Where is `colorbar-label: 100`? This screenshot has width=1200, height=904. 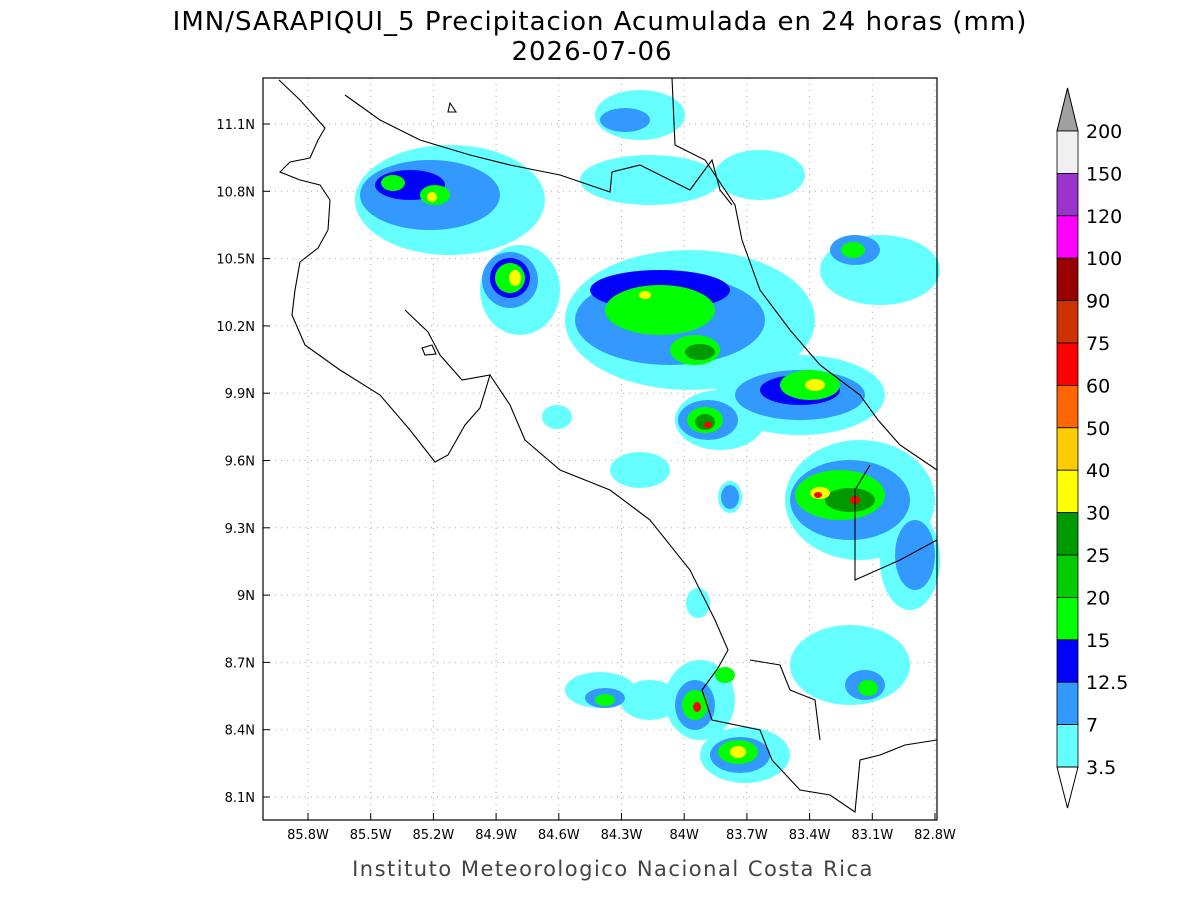
colorbar-label: 100 is located at coordinates (1104, 259).